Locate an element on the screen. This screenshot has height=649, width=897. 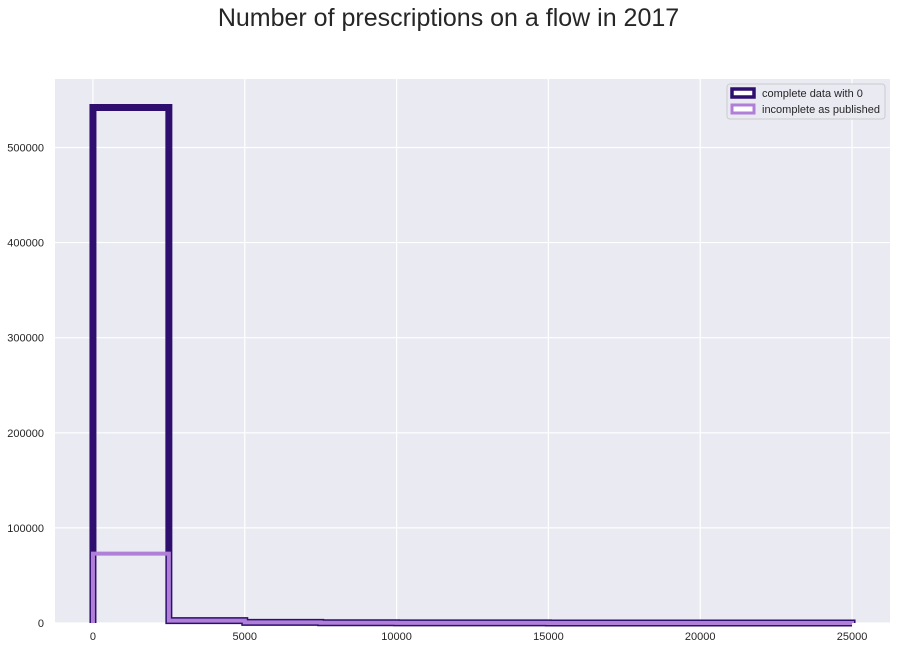
y-tick-label: 200000 is located at coordinates (25, 434).